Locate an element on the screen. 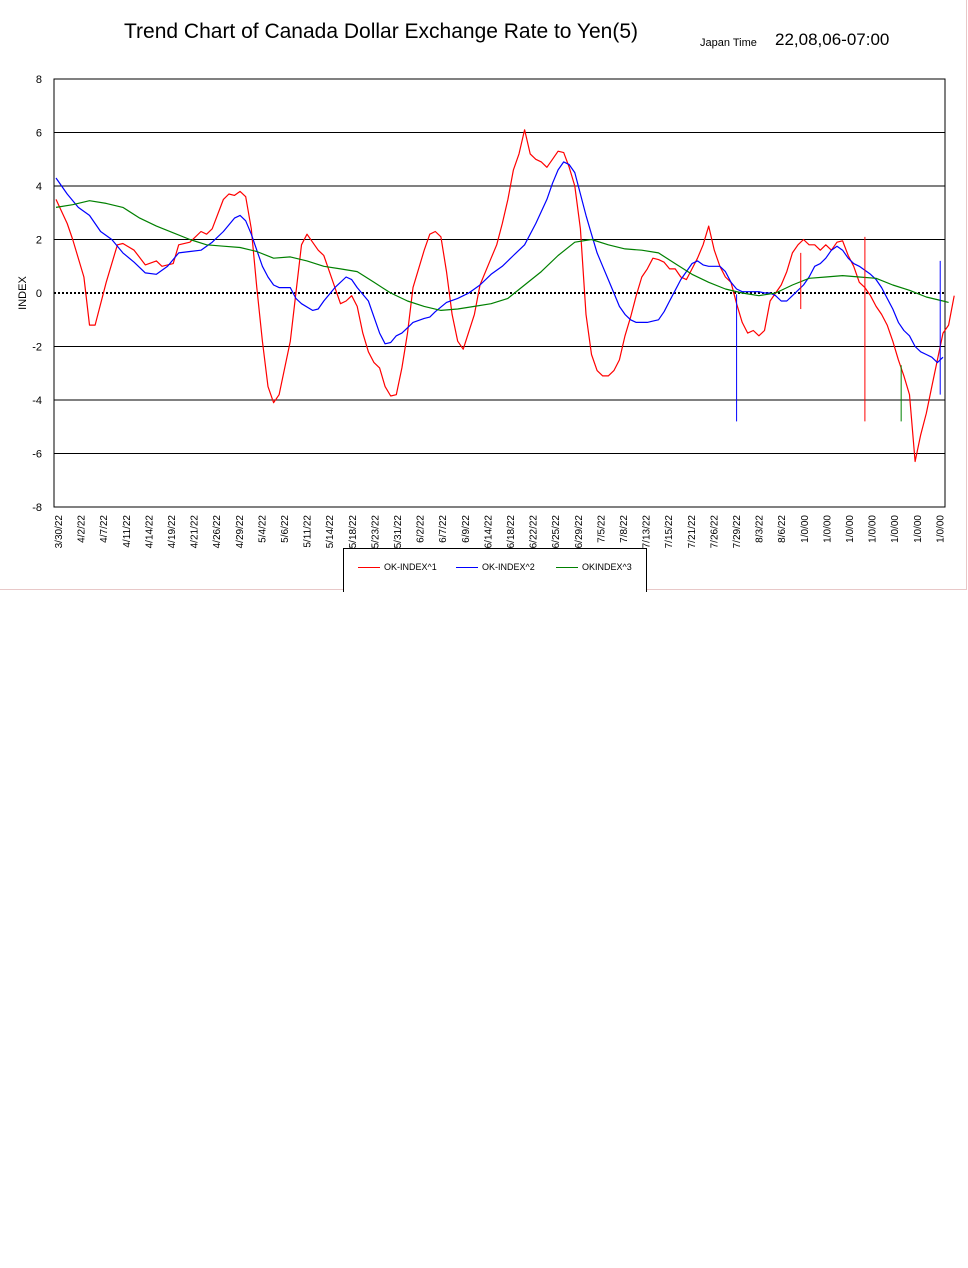 Image resolution: width=968 pixels, height=1268 pixels. legend-item-2: OK-INDEX^2 is located at coordinates (495, 567).